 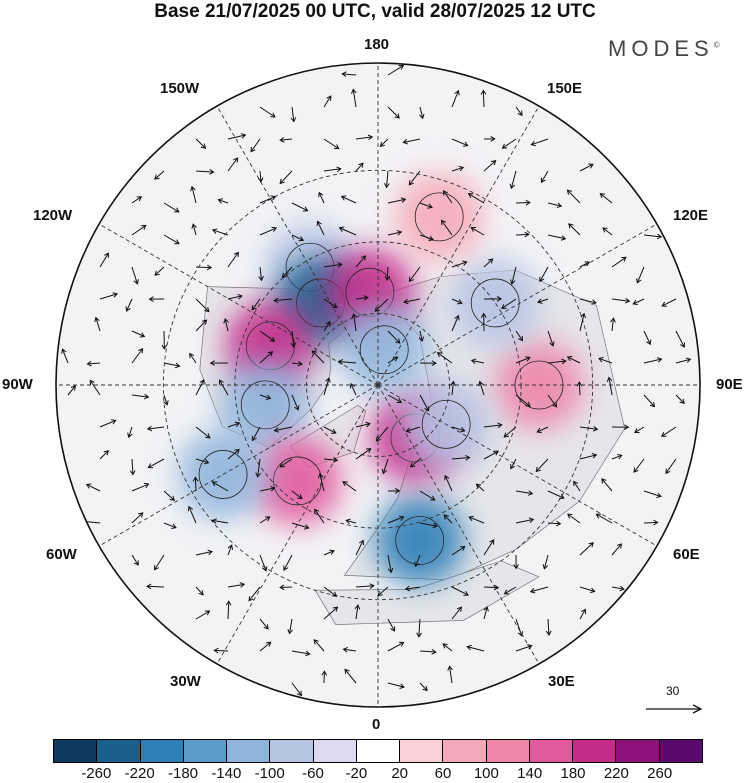 What do you see at coordinates (183, 773) in the screenshot?
I see `colorbar-tick-label: -180` at bounding box center [183, 773].